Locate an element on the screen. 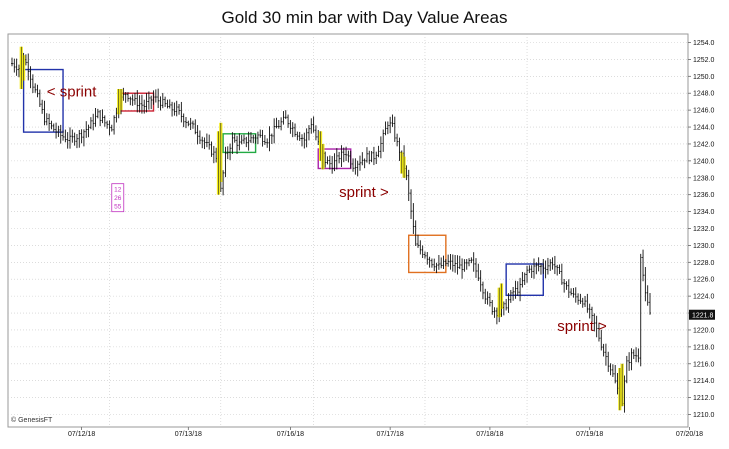 This screenshot has height=449, width=729. y-tick-label: 1230.0 is located at coordinates (704, 246).